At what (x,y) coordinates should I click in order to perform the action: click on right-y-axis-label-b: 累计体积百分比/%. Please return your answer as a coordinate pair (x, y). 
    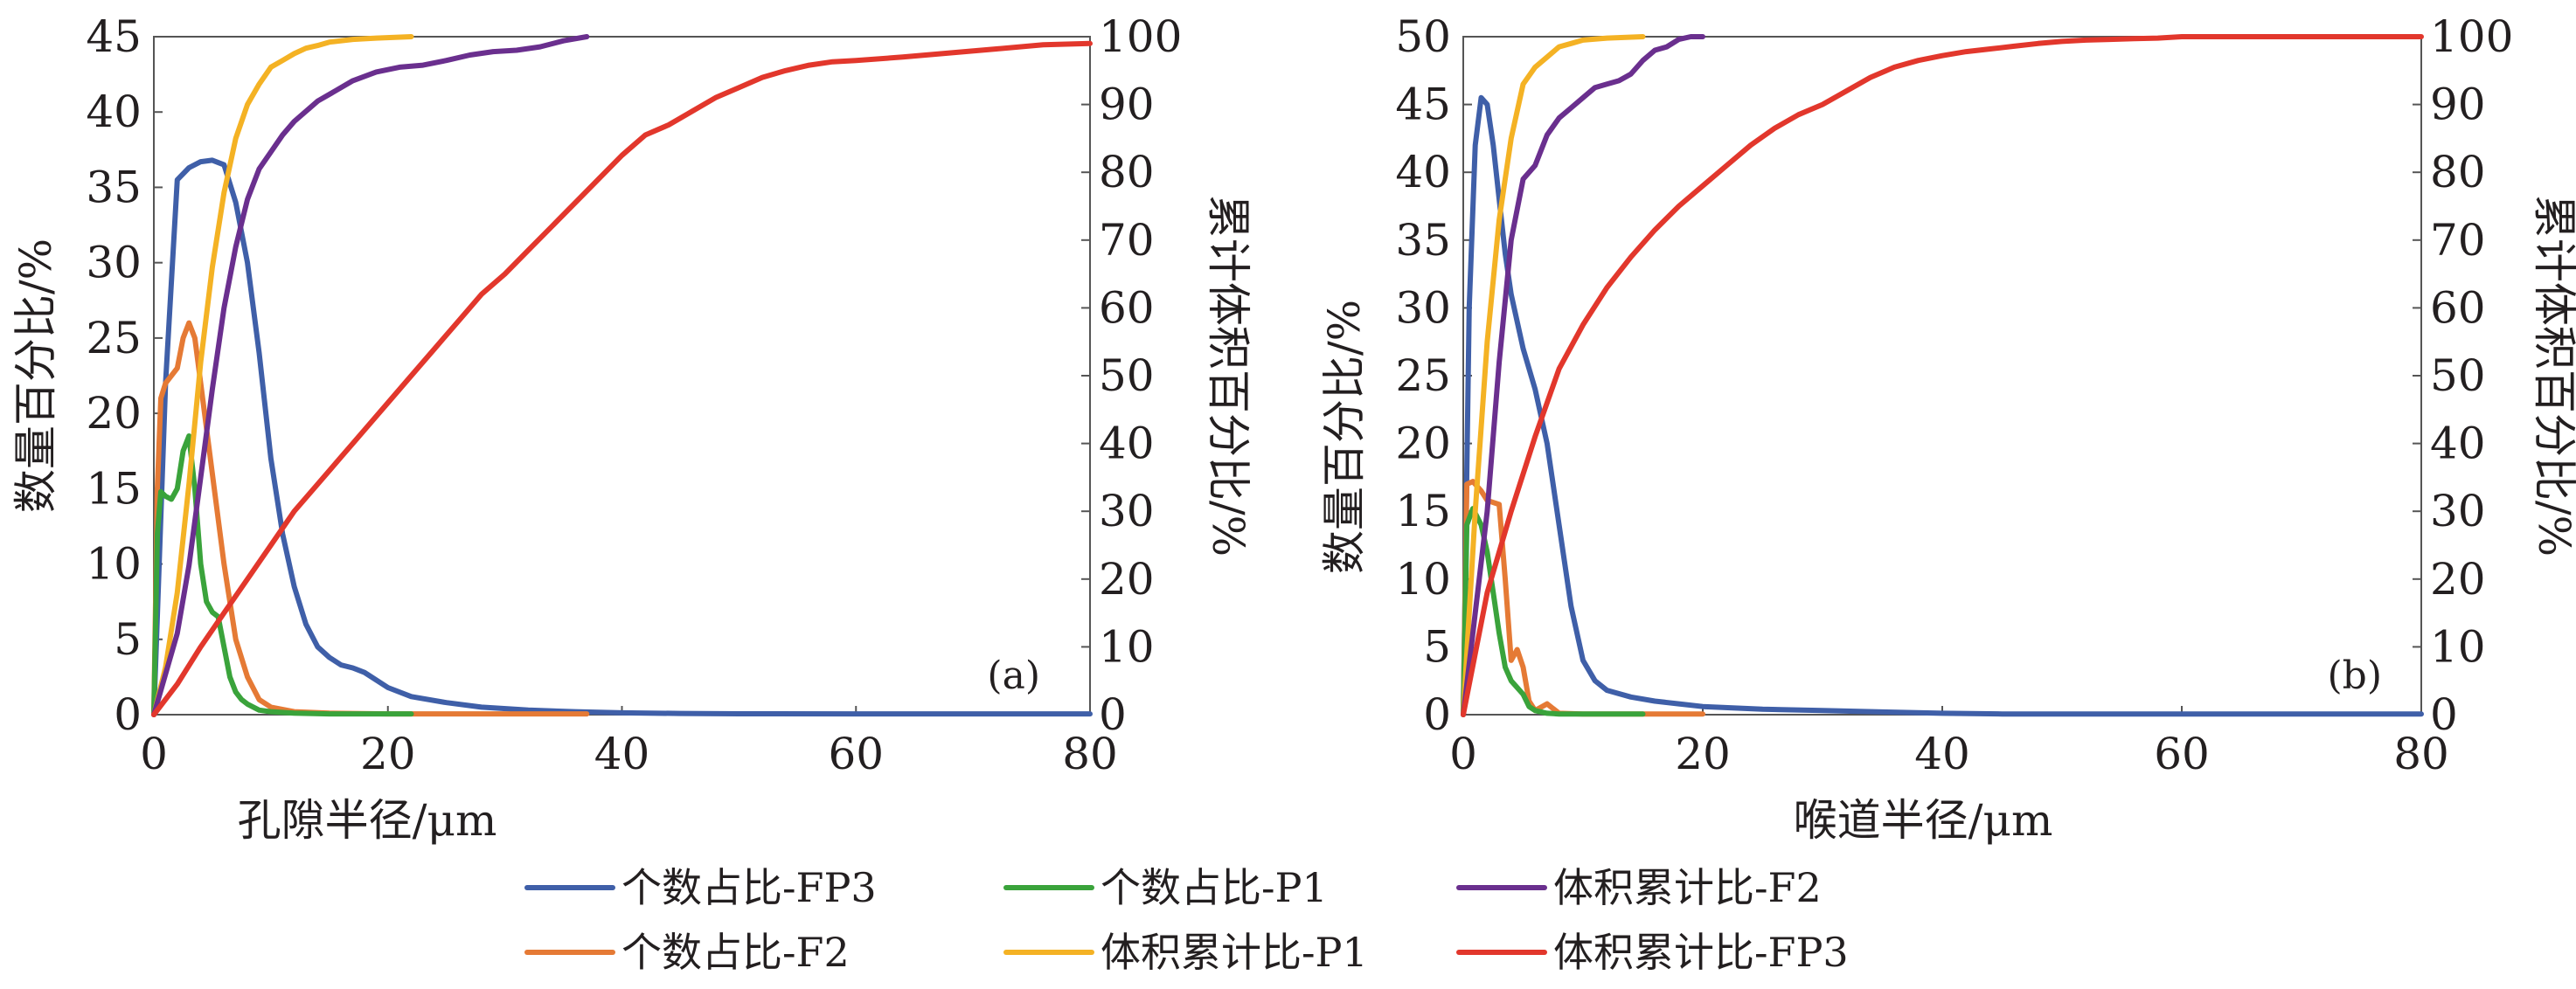
    Looking at the image, I should click on (2553, 376).